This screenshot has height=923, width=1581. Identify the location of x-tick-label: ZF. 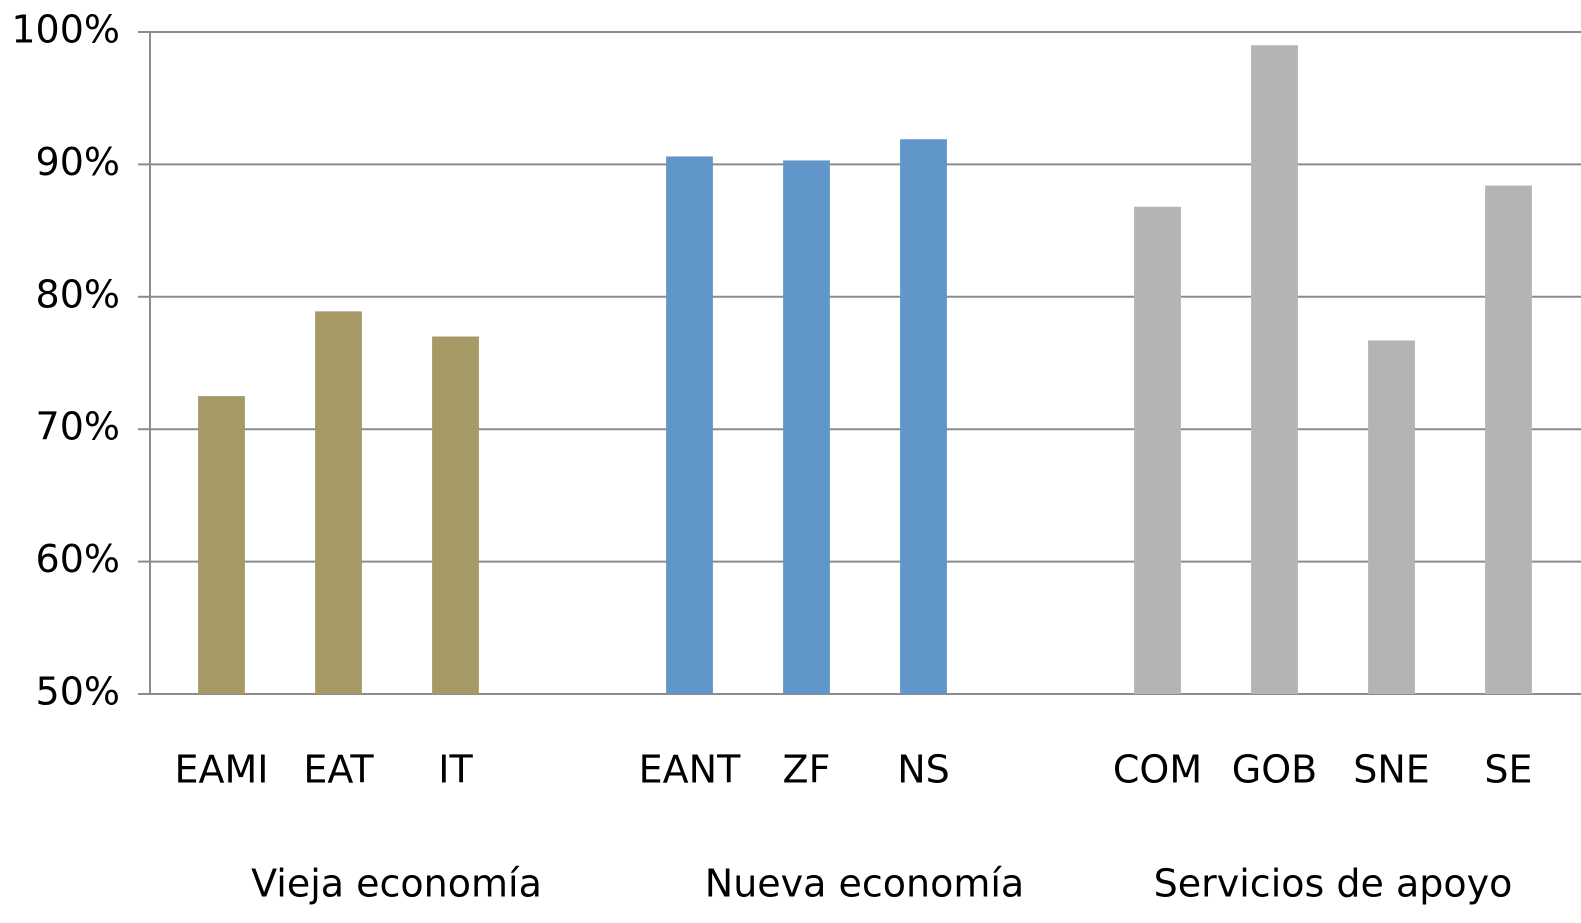
(807, 770).